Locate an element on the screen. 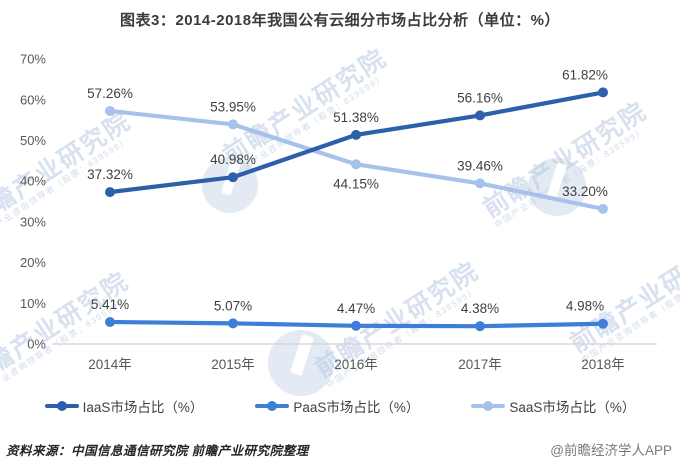 This screenshot has height=464, width=680. y-axis-tick: 20% is located at coordinates (33, 262).